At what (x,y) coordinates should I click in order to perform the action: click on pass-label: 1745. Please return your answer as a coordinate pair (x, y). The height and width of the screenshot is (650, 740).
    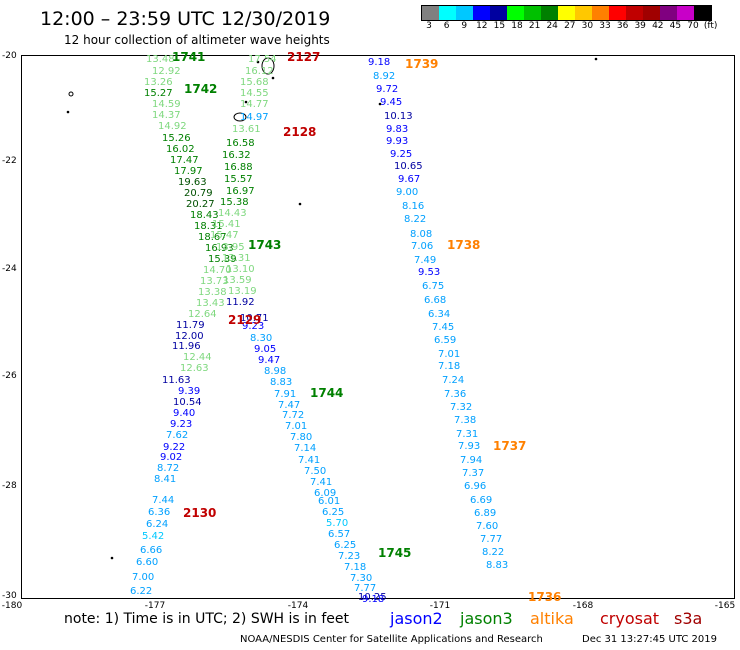
    Looking at the image, I should click on (395, 553).